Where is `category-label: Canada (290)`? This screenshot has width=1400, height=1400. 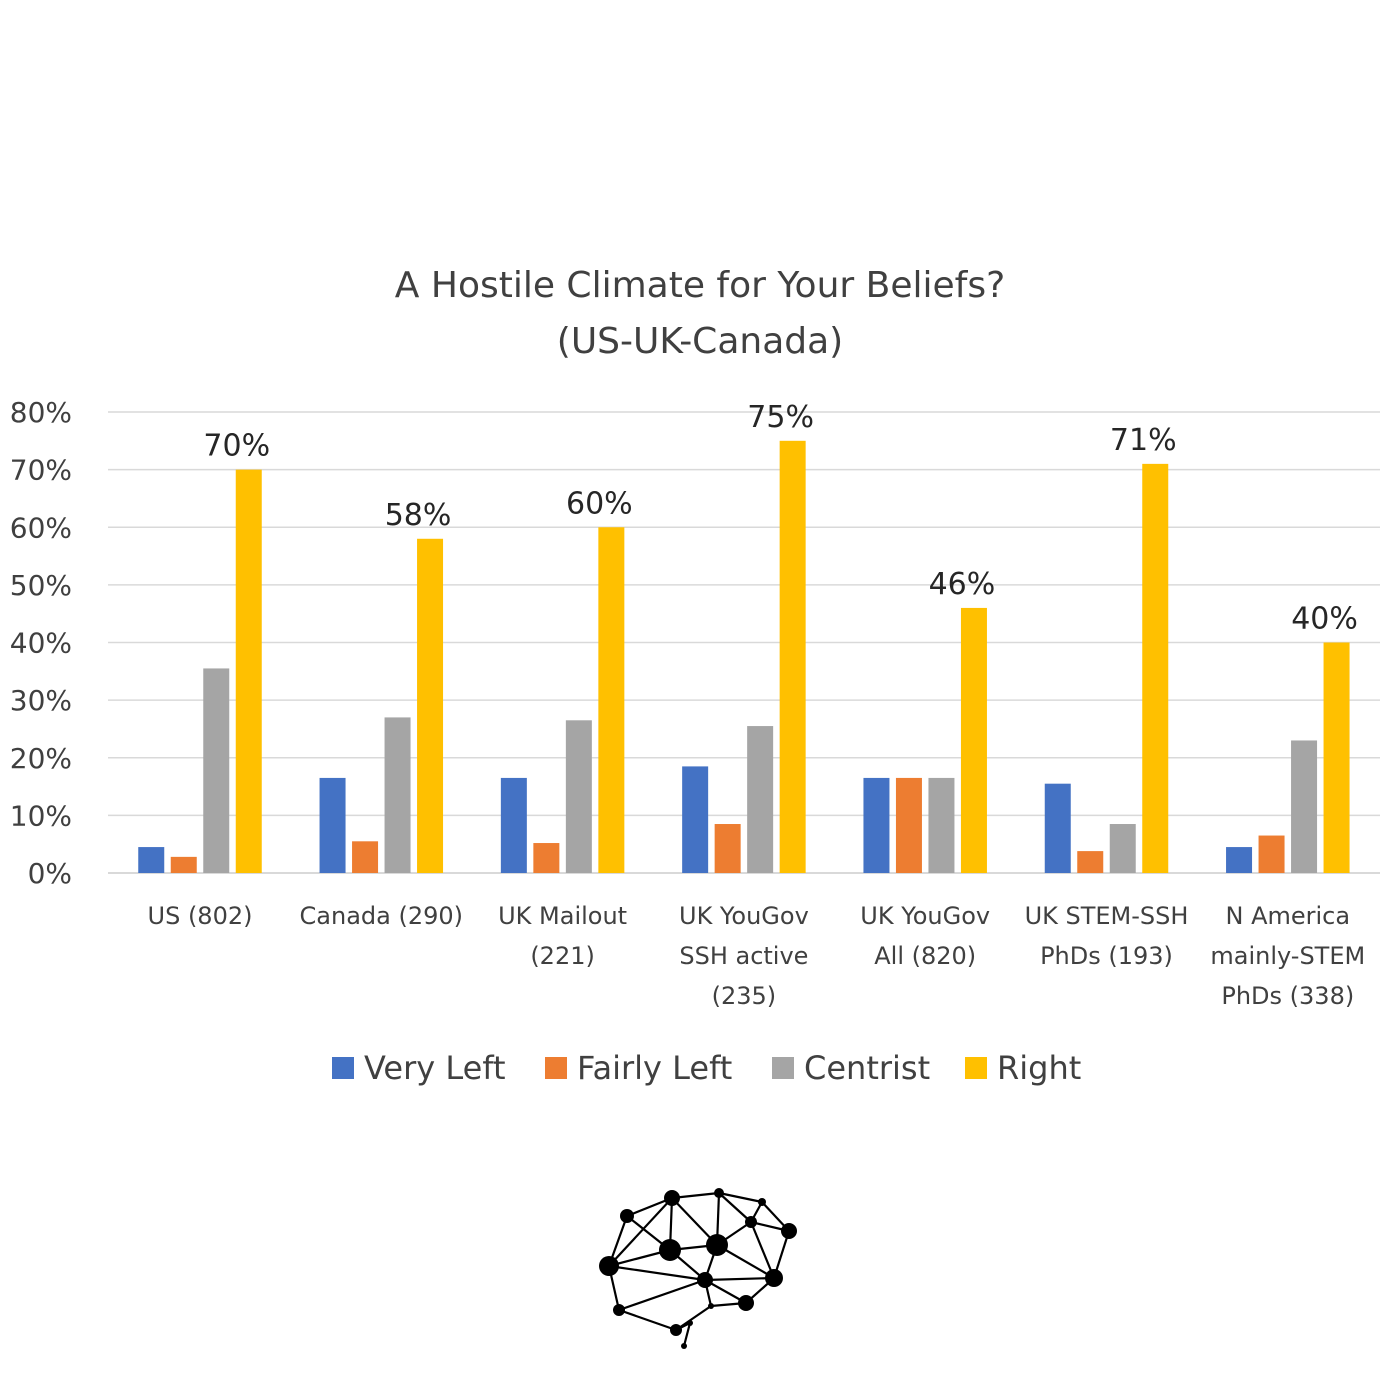
category-label: Canada (290) is located at coordinates (382, 916).